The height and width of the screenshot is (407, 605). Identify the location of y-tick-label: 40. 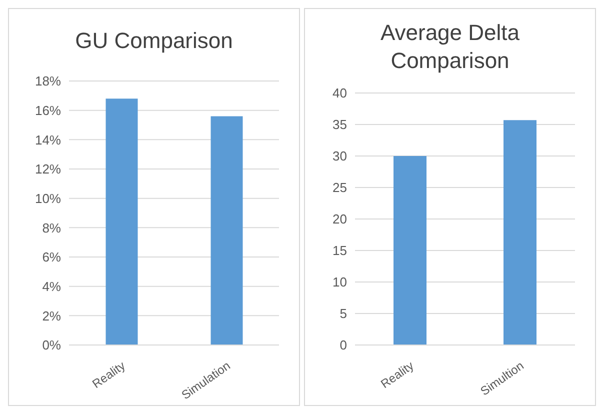
(339, 93).